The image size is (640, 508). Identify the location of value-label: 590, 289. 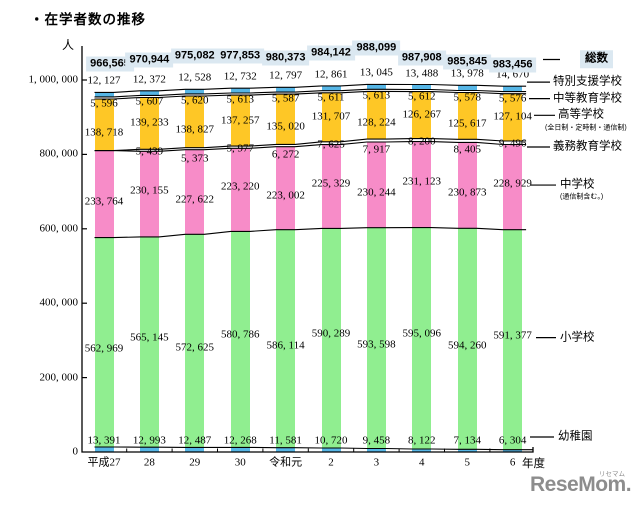
(331, 333).